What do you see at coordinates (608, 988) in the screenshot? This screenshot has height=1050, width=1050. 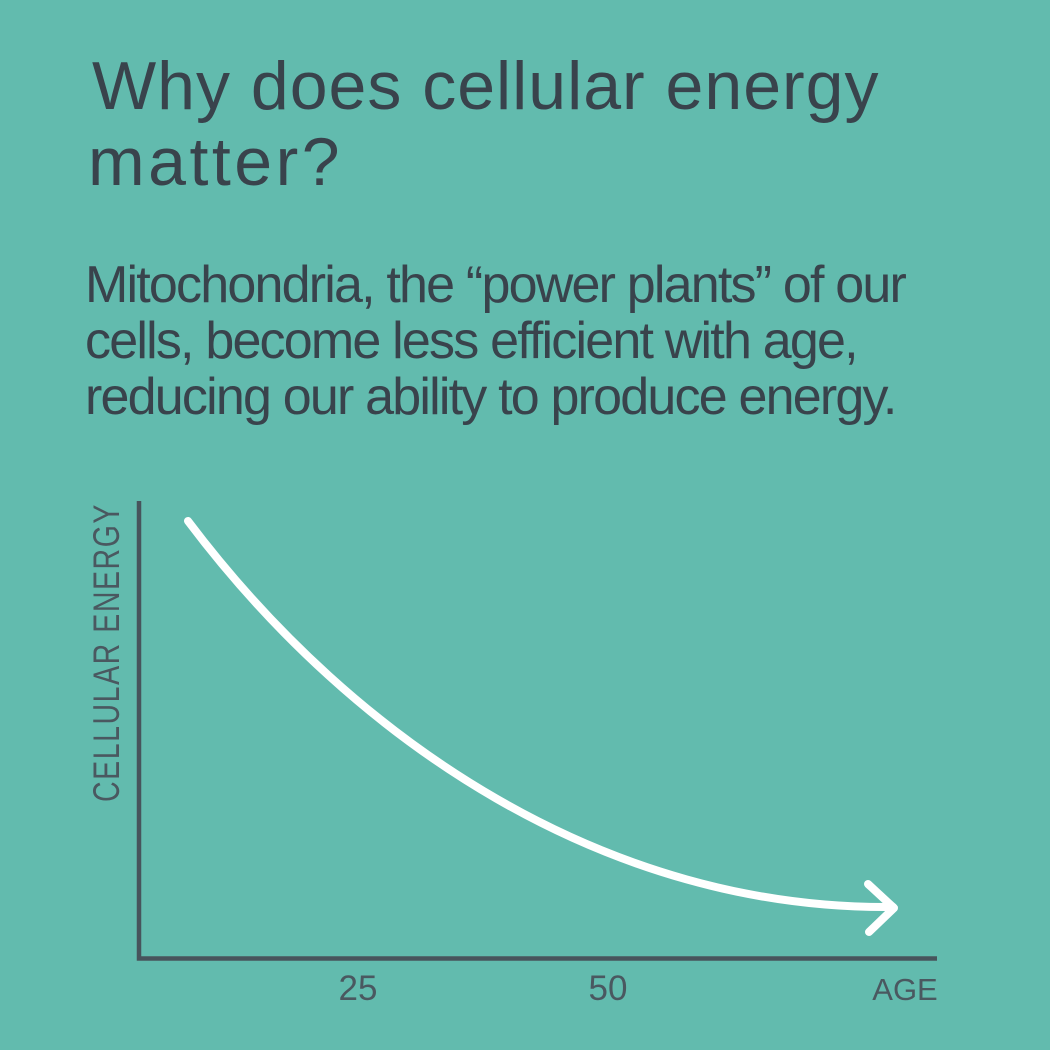 I see `svg-text: 50` at bounding box center [608, 988].